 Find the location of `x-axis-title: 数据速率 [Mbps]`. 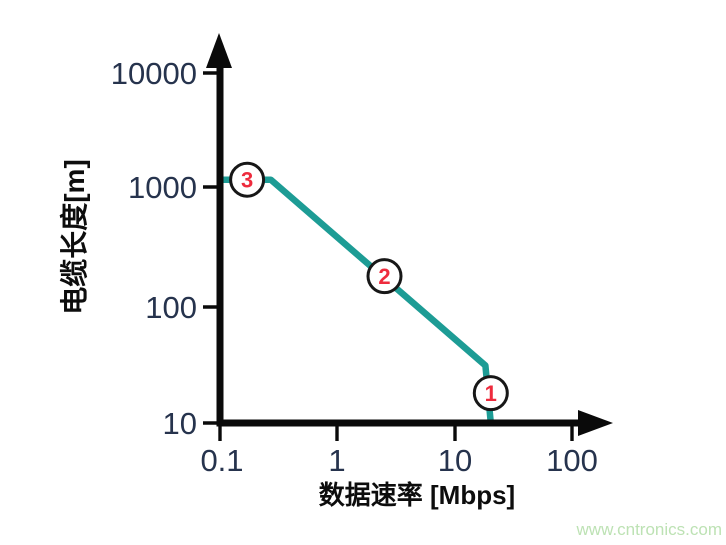

x-axis-title: 数据速率 [Mbps] is located at coordinates (417, 495).